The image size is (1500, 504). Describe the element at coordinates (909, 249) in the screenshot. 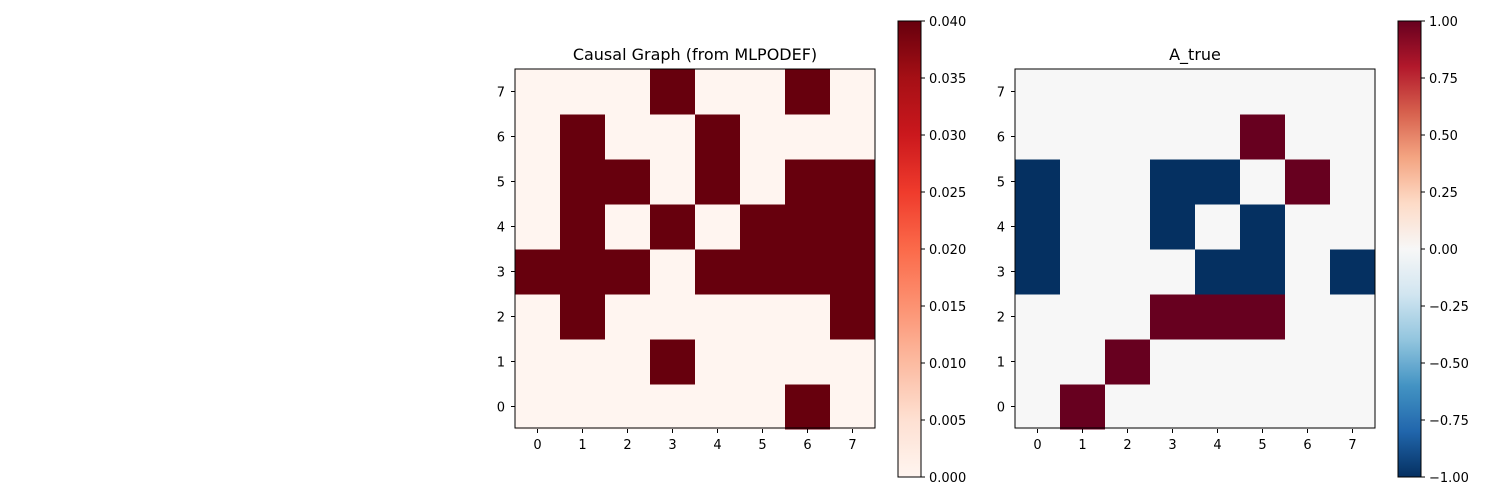

I see `colorbar-gradient` at that location.